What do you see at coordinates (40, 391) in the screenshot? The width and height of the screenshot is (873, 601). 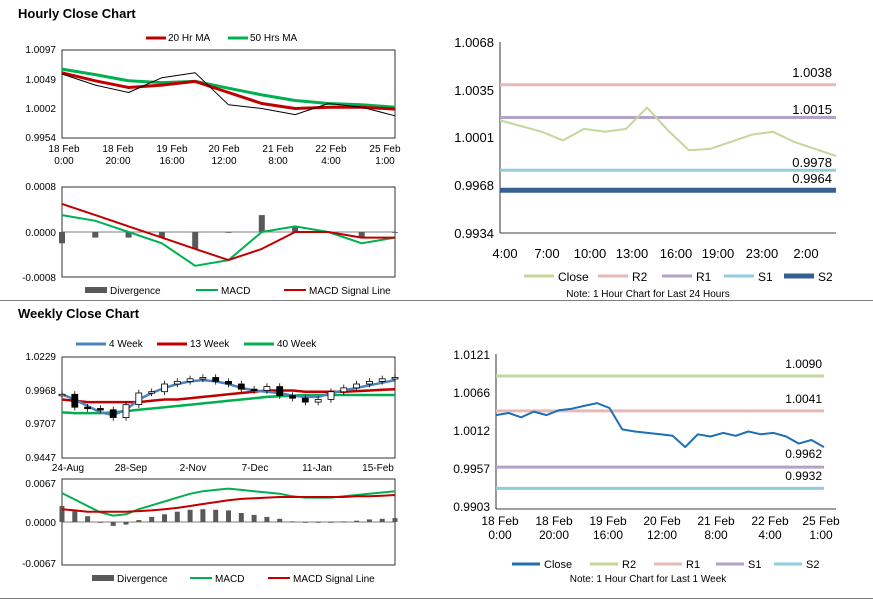 I see `weekly-price-tick: 0.9968` at bounding box center [40, 391].